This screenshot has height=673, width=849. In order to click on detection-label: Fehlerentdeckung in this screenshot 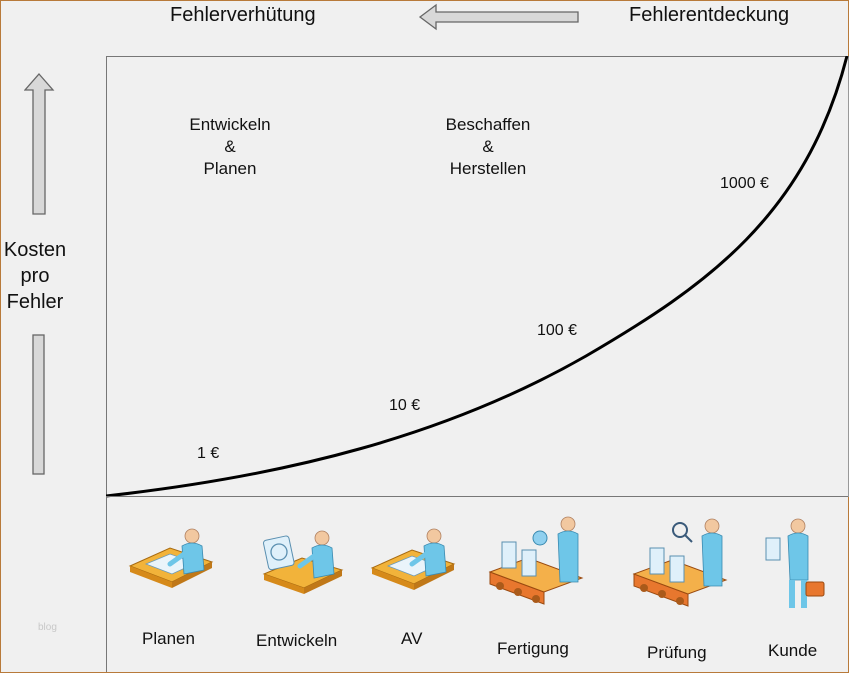, I will do `click(709, 15)`.